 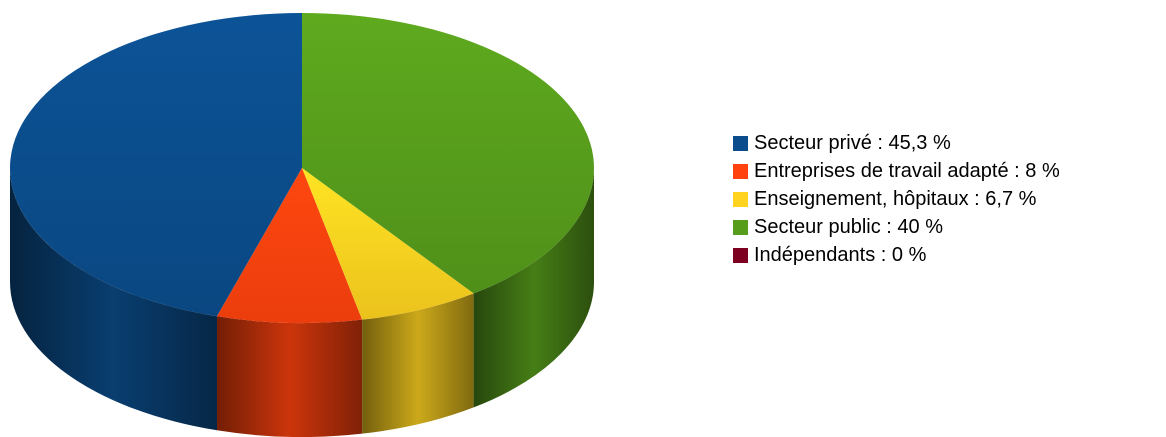 I want to click on legend-item-secteur-prive: Secteur privé : 45,3 %, so click(x=896, y=143).